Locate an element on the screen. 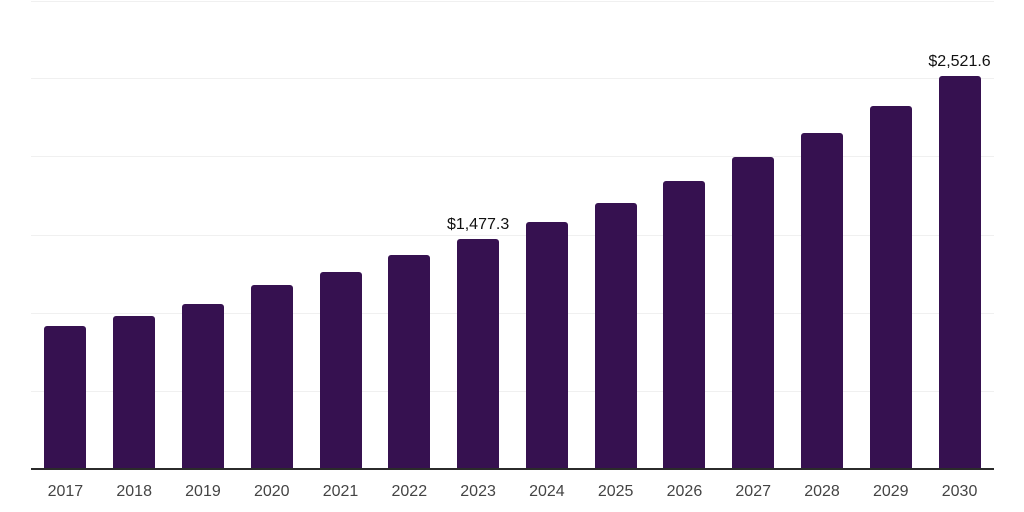 Image resolution: width=1024 pixels, height=512 pixels. band-2018 is located at coordinates (134, 235).